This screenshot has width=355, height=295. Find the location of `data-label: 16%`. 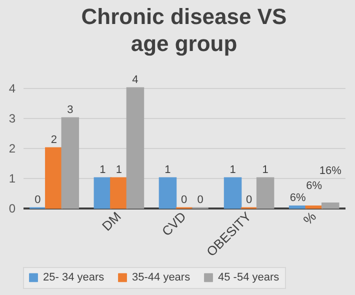

data-label: 16% is located at coordinates (330, 171).